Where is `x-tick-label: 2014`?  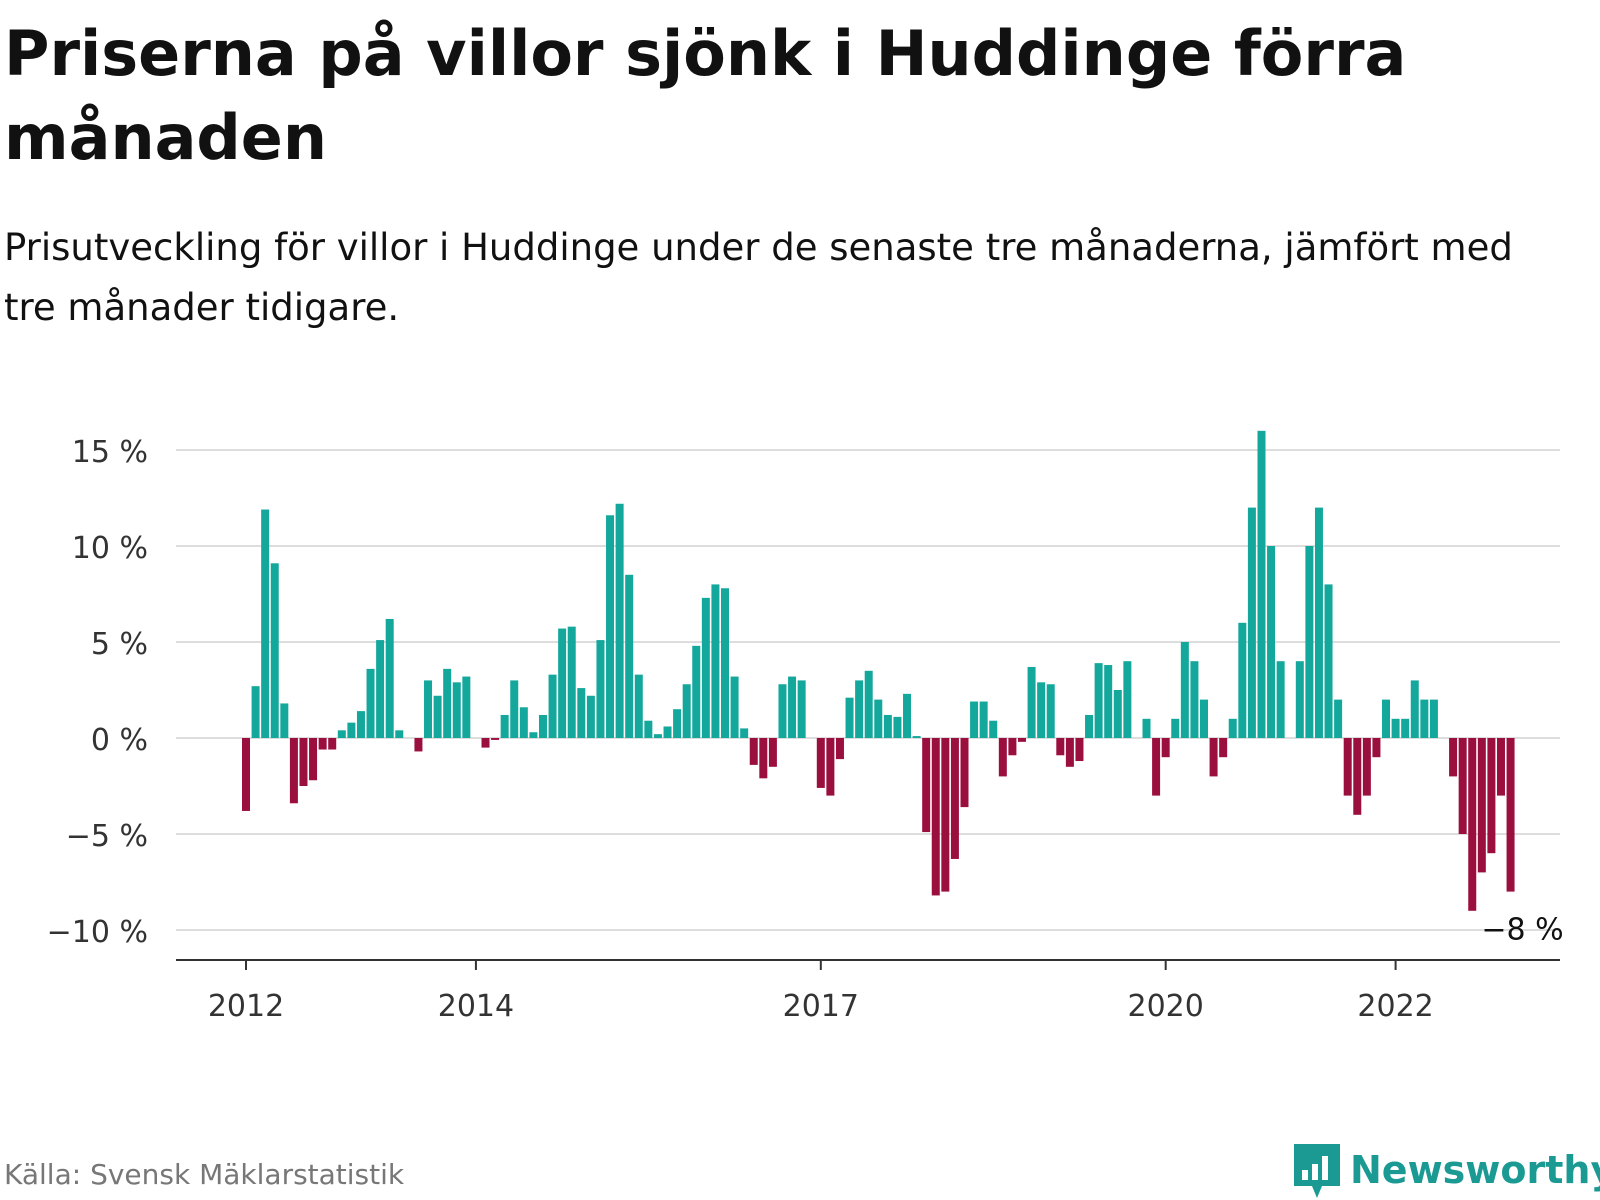
x-tick-label: 2014 is located at coordinates (476, 1006).